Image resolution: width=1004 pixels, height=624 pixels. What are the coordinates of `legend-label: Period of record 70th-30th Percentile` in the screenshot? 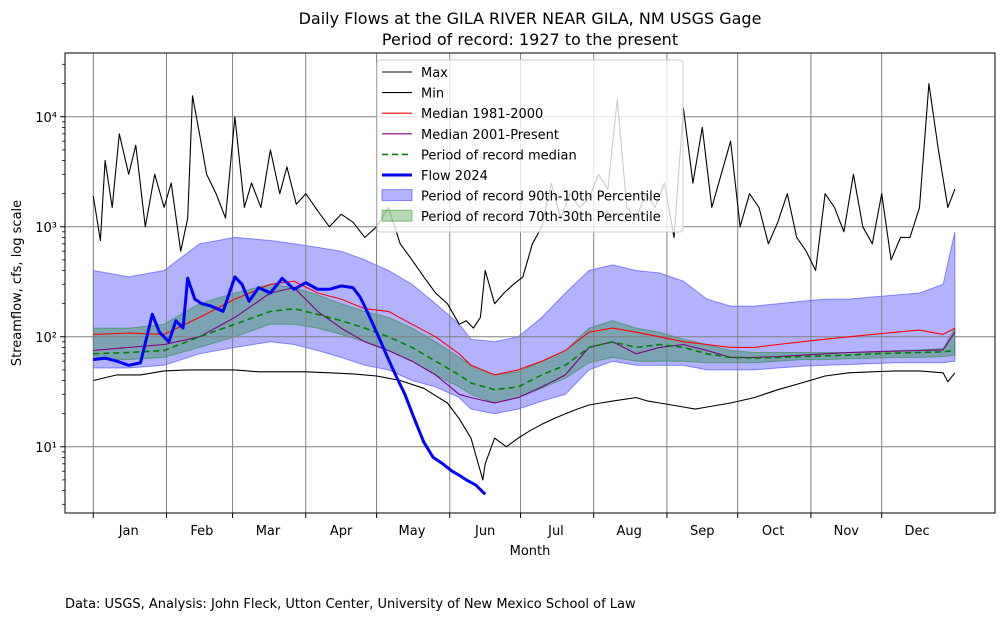 It's located at (541, 217).